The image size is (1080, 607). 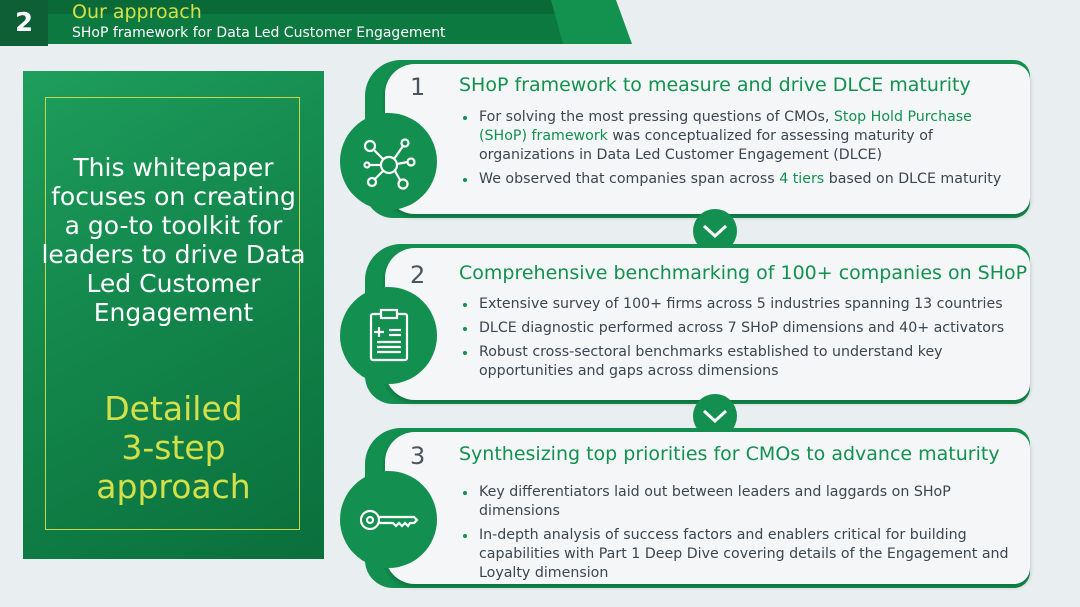 I want to click on highlight-text: 4 tiers, so click(x=802, y=179).